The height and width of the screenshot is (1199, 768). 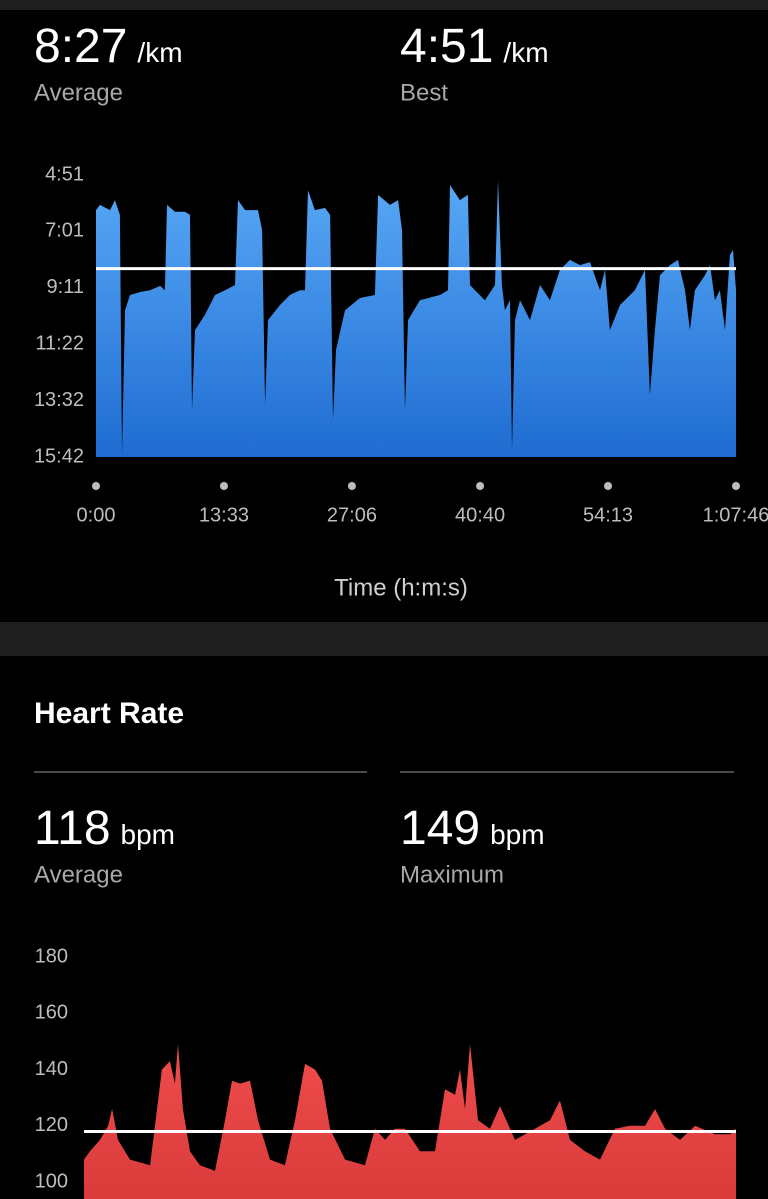 What do you see at coordinates (59, 344) in the screenshot?
I see `y-tick-label: 11:22` at bounding box center [59, 344].